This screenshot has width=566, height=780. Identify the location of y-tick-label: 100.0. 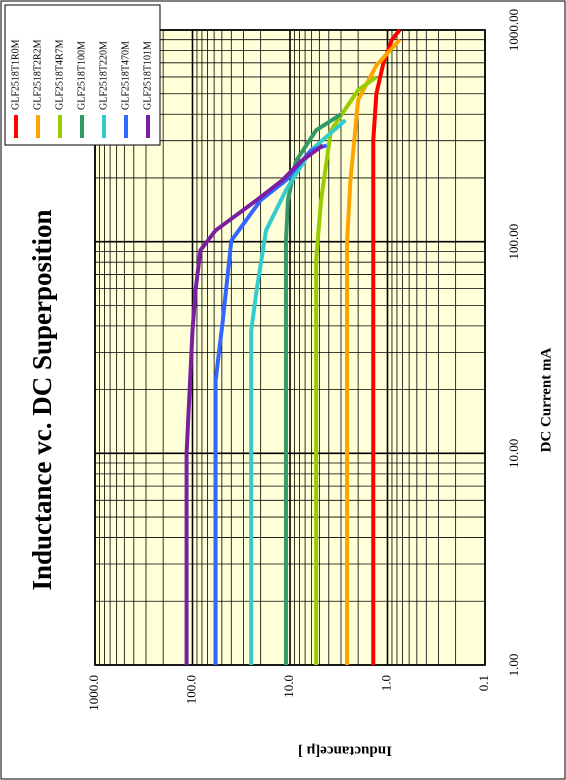
(190, 689).